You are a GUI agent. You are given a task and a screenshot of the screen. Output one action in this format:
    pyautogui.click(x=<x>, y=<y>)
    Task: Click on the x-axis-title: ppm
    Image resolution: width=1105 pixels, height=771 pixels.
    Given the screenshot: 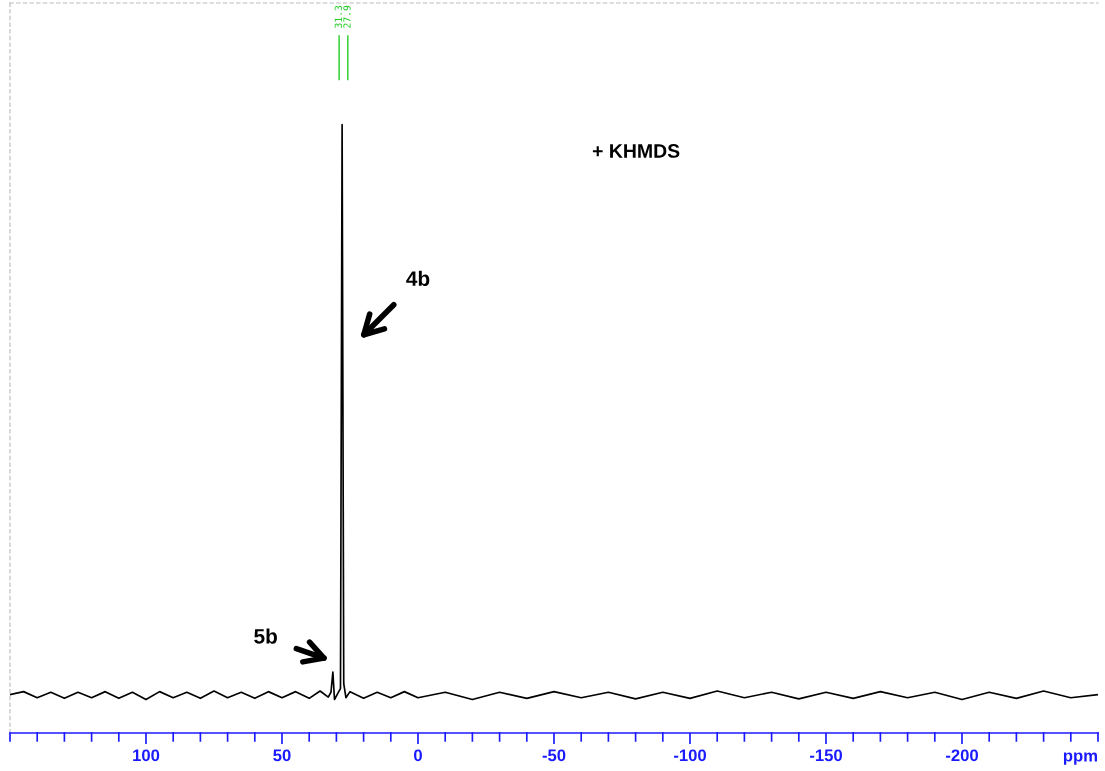 What is the action you would take?
    pyautogui.click(x=1080, y=758)
    